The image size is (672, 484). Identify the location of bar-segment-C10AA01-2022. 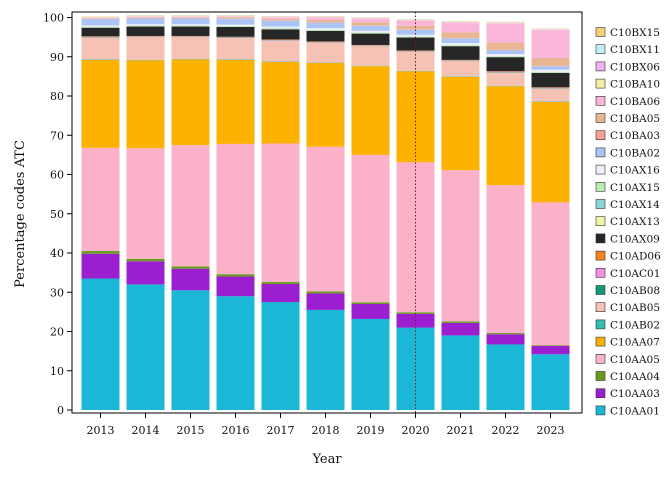
(506, 377).